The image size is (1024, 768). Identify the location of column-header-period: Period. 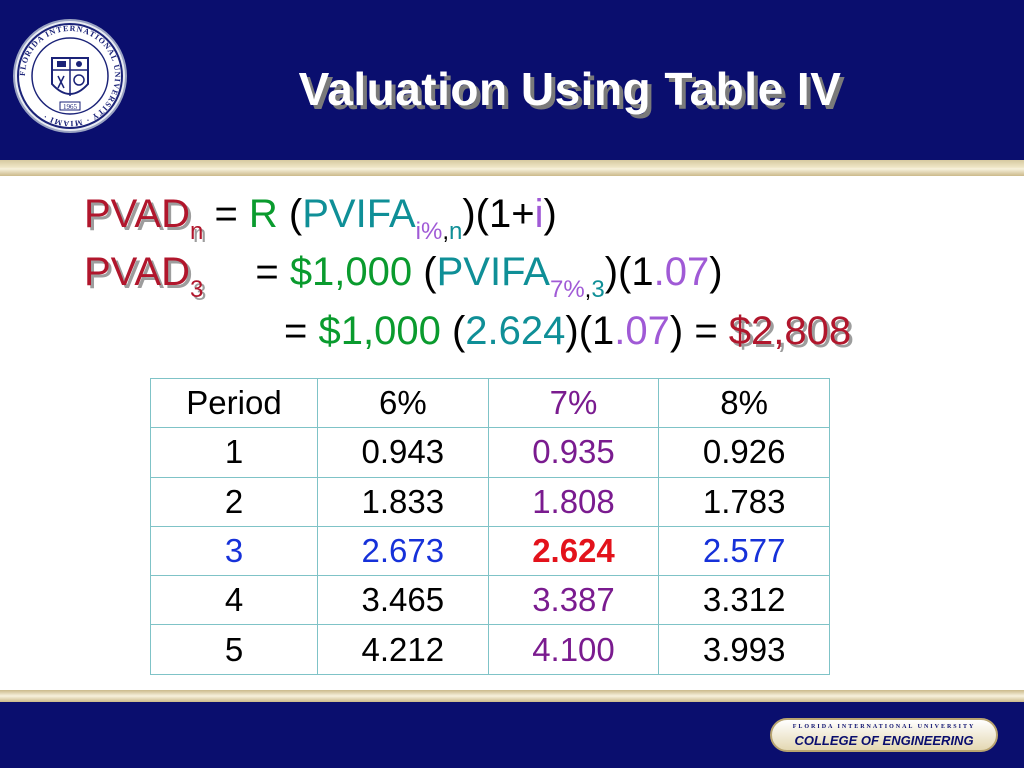
(234, 403).